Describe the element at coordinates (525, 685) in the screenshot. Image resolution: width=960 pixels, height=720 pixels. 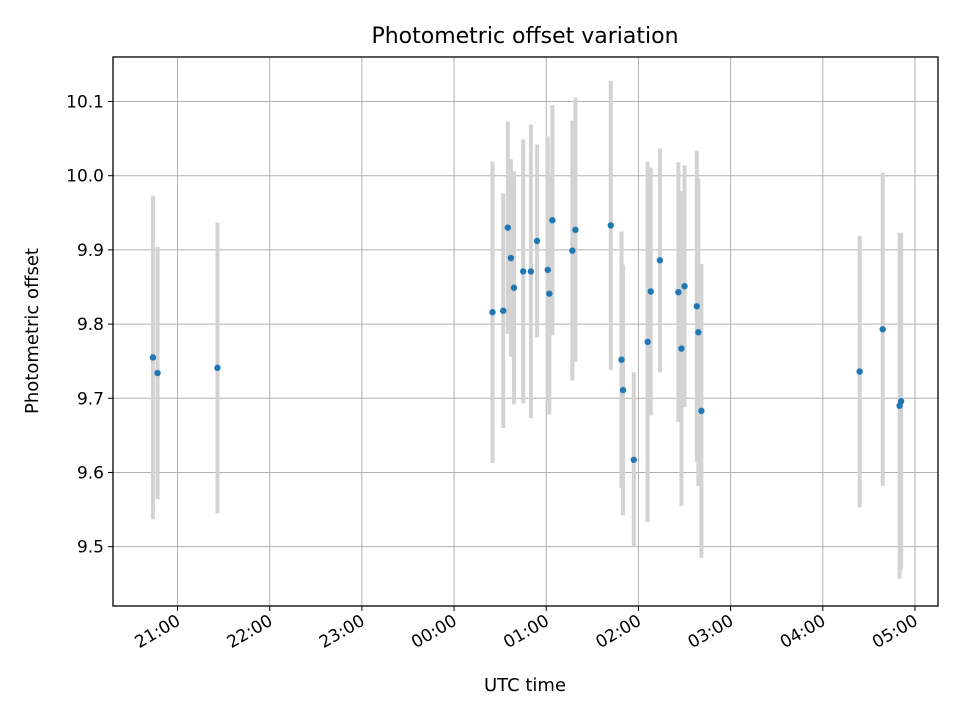
I see `x-axis-label: UTC time` at that location.